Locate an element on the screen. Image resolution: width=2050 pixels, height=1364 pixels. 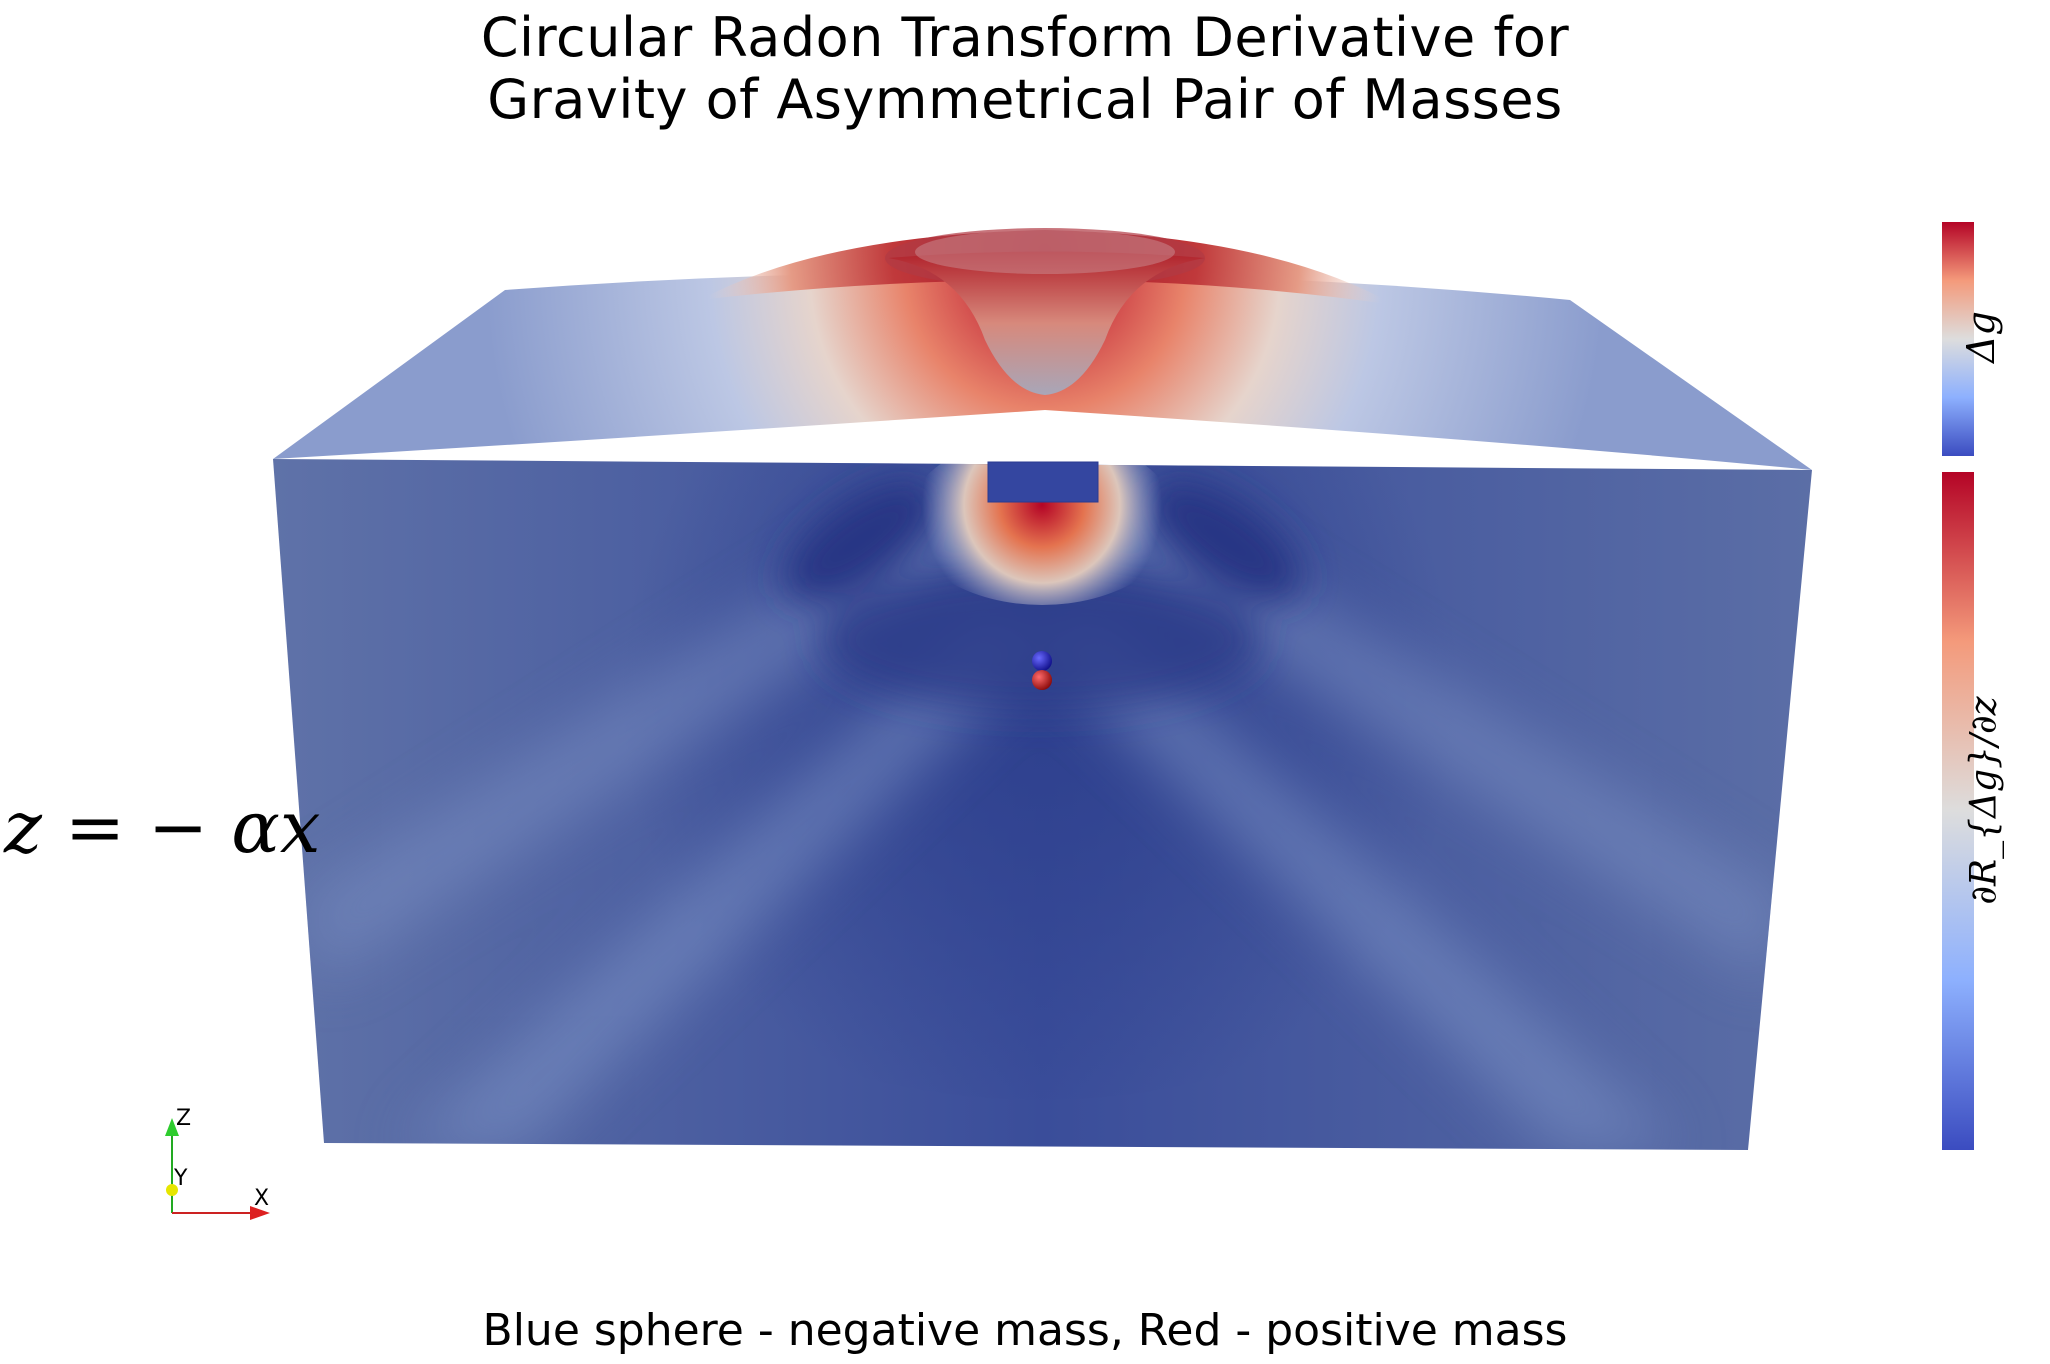
z-axis-arrow-icon is located at coordinates (172, 1127).